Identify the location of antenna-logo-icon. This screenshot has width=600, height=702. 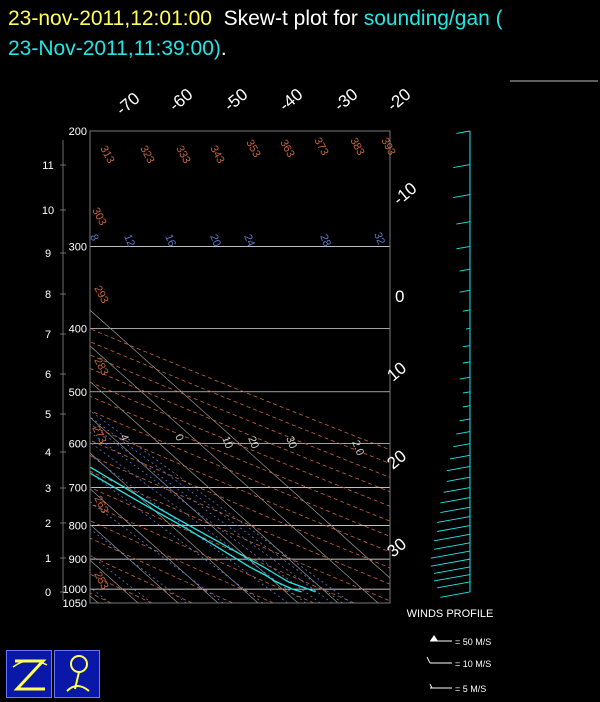
(77, 674).